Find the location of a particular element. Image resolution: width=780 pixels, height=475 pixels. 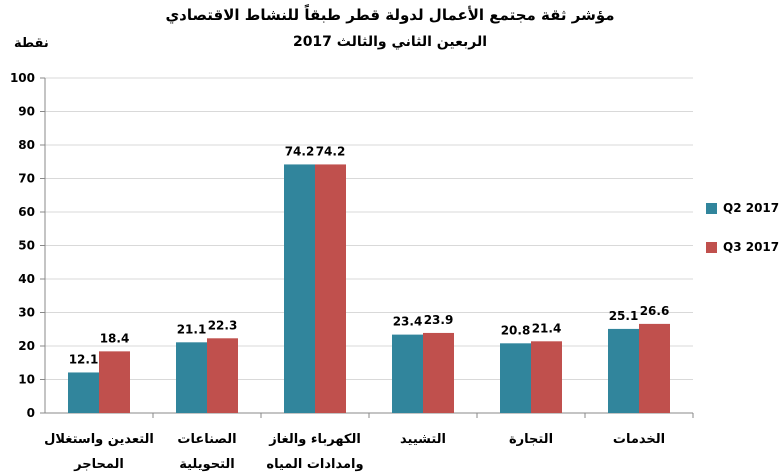

data-label: 21.4 is located at coordinates (547, 328).